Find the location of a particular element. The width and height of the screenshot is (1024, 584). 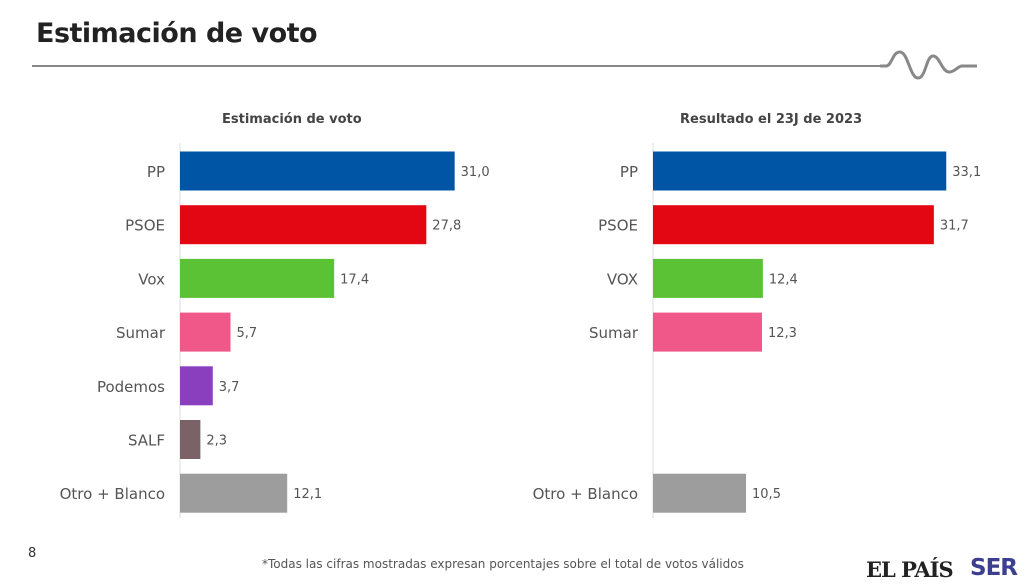

data-label: 5,7 is located at coordinates (247, 333).